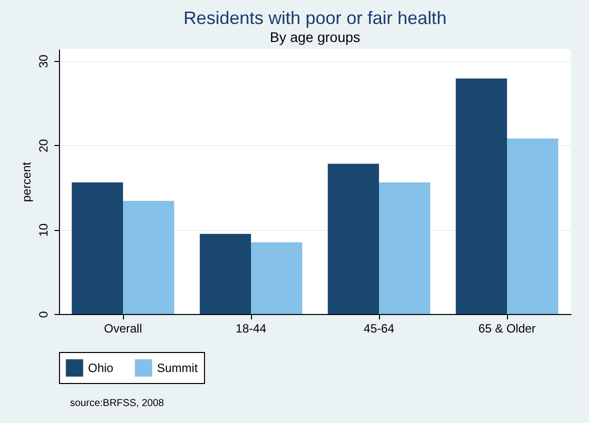 Image resolution: width=589 pixels, height=423 pixels. I want to click on chart-subtitle: By age groups, so click(315, 37).